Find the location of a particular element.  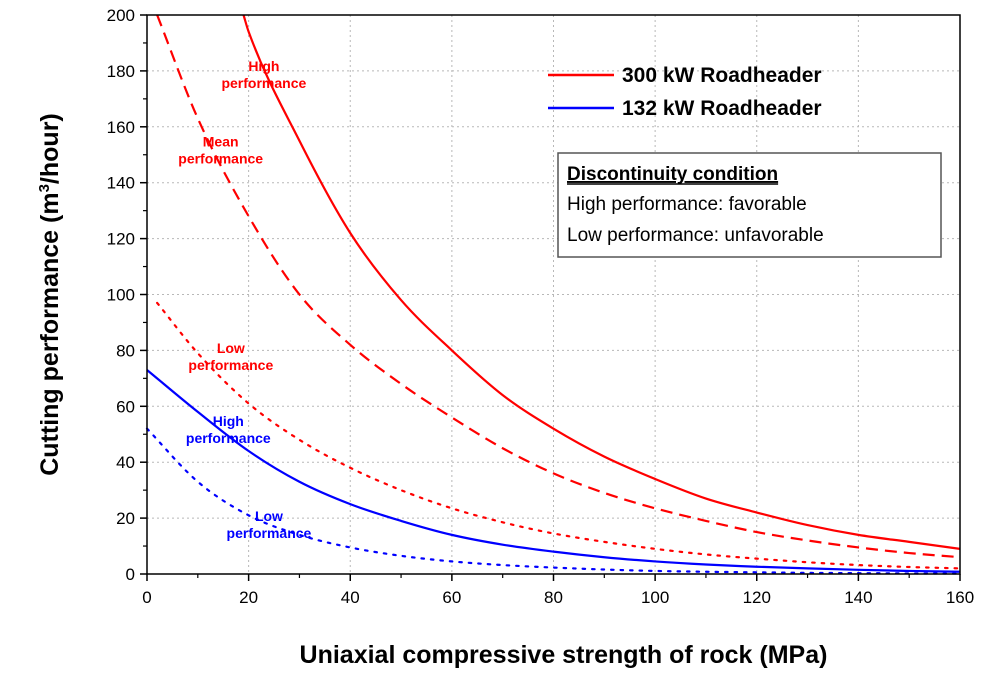

y-tick-label: 100 is located at coordinates (121, 295).